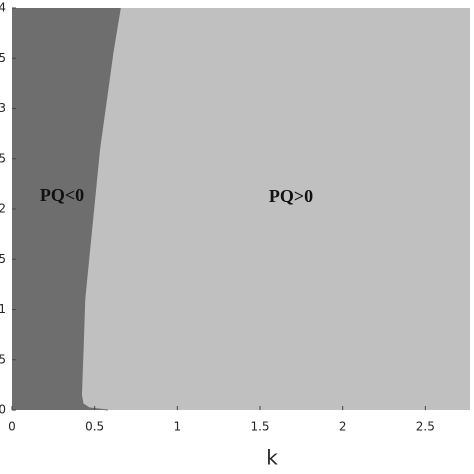 The width and height of the screenshot is (474, 474). I want to click on x-tick-label: 0, so click(12, 427).